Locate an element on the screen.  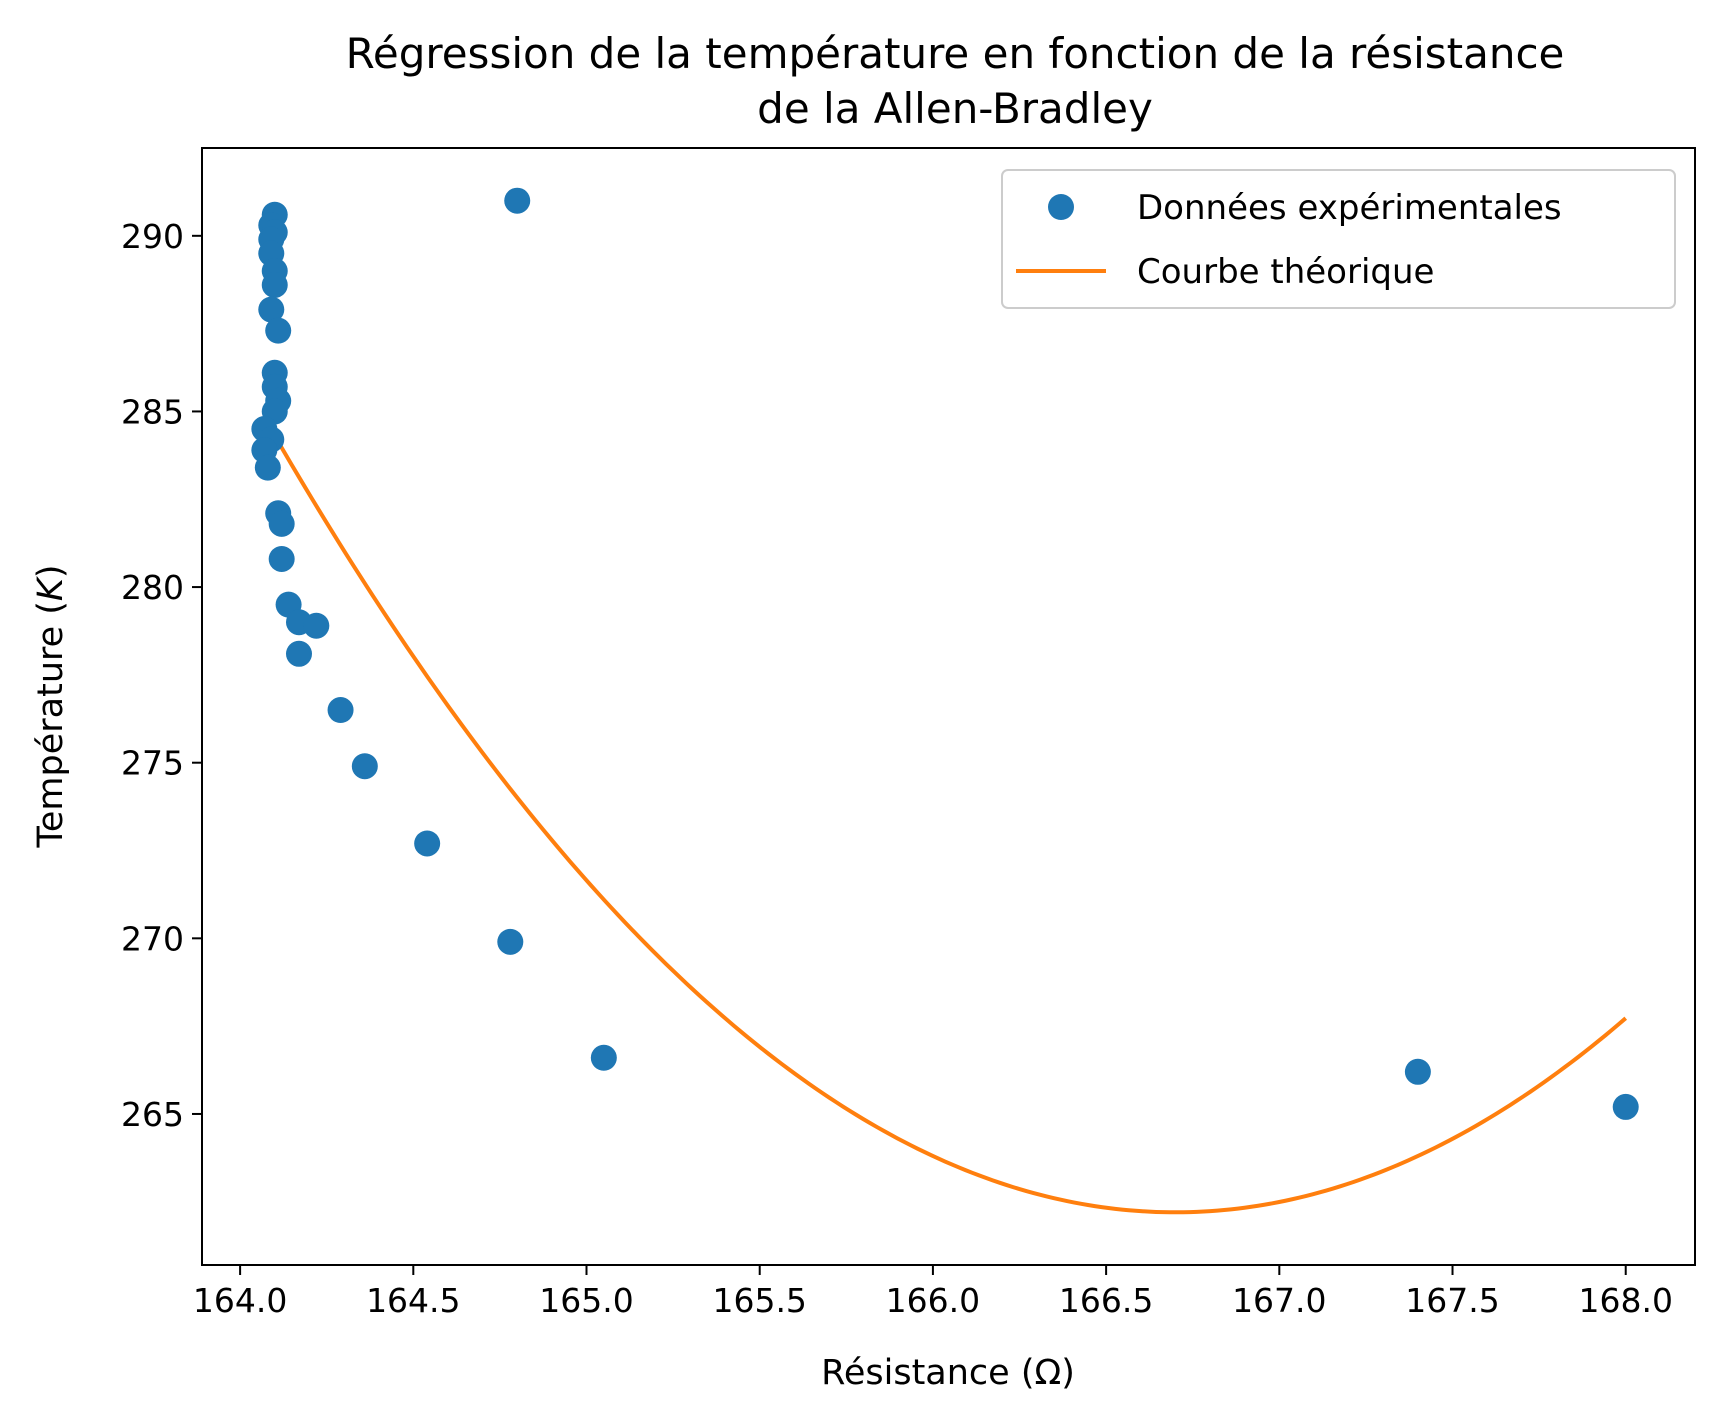
chart-title-line-2: de la Allen-Bradley is located at coordinates (955, 108).